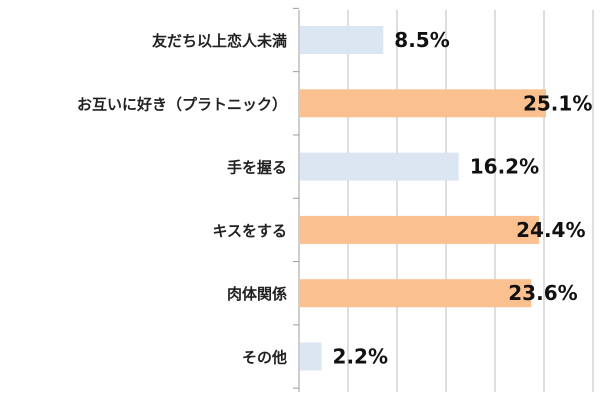 This screenshot has height=400, width=600. Describe the element at coordinates (249, 231) in the screenshot. I see `category-label: キスをする` at that location.